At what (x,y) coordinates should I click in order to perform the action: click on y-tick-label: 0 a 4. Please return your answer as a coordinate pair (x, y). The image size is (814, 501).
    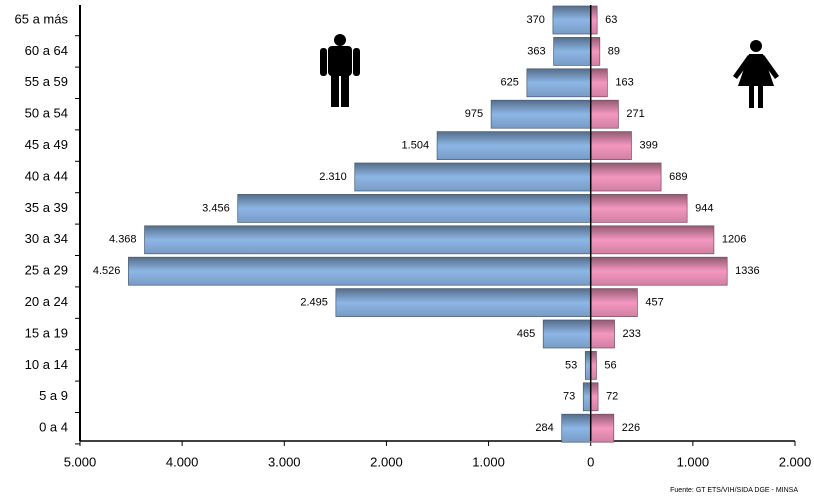
    Looking at the image, I should click on (53, 427).